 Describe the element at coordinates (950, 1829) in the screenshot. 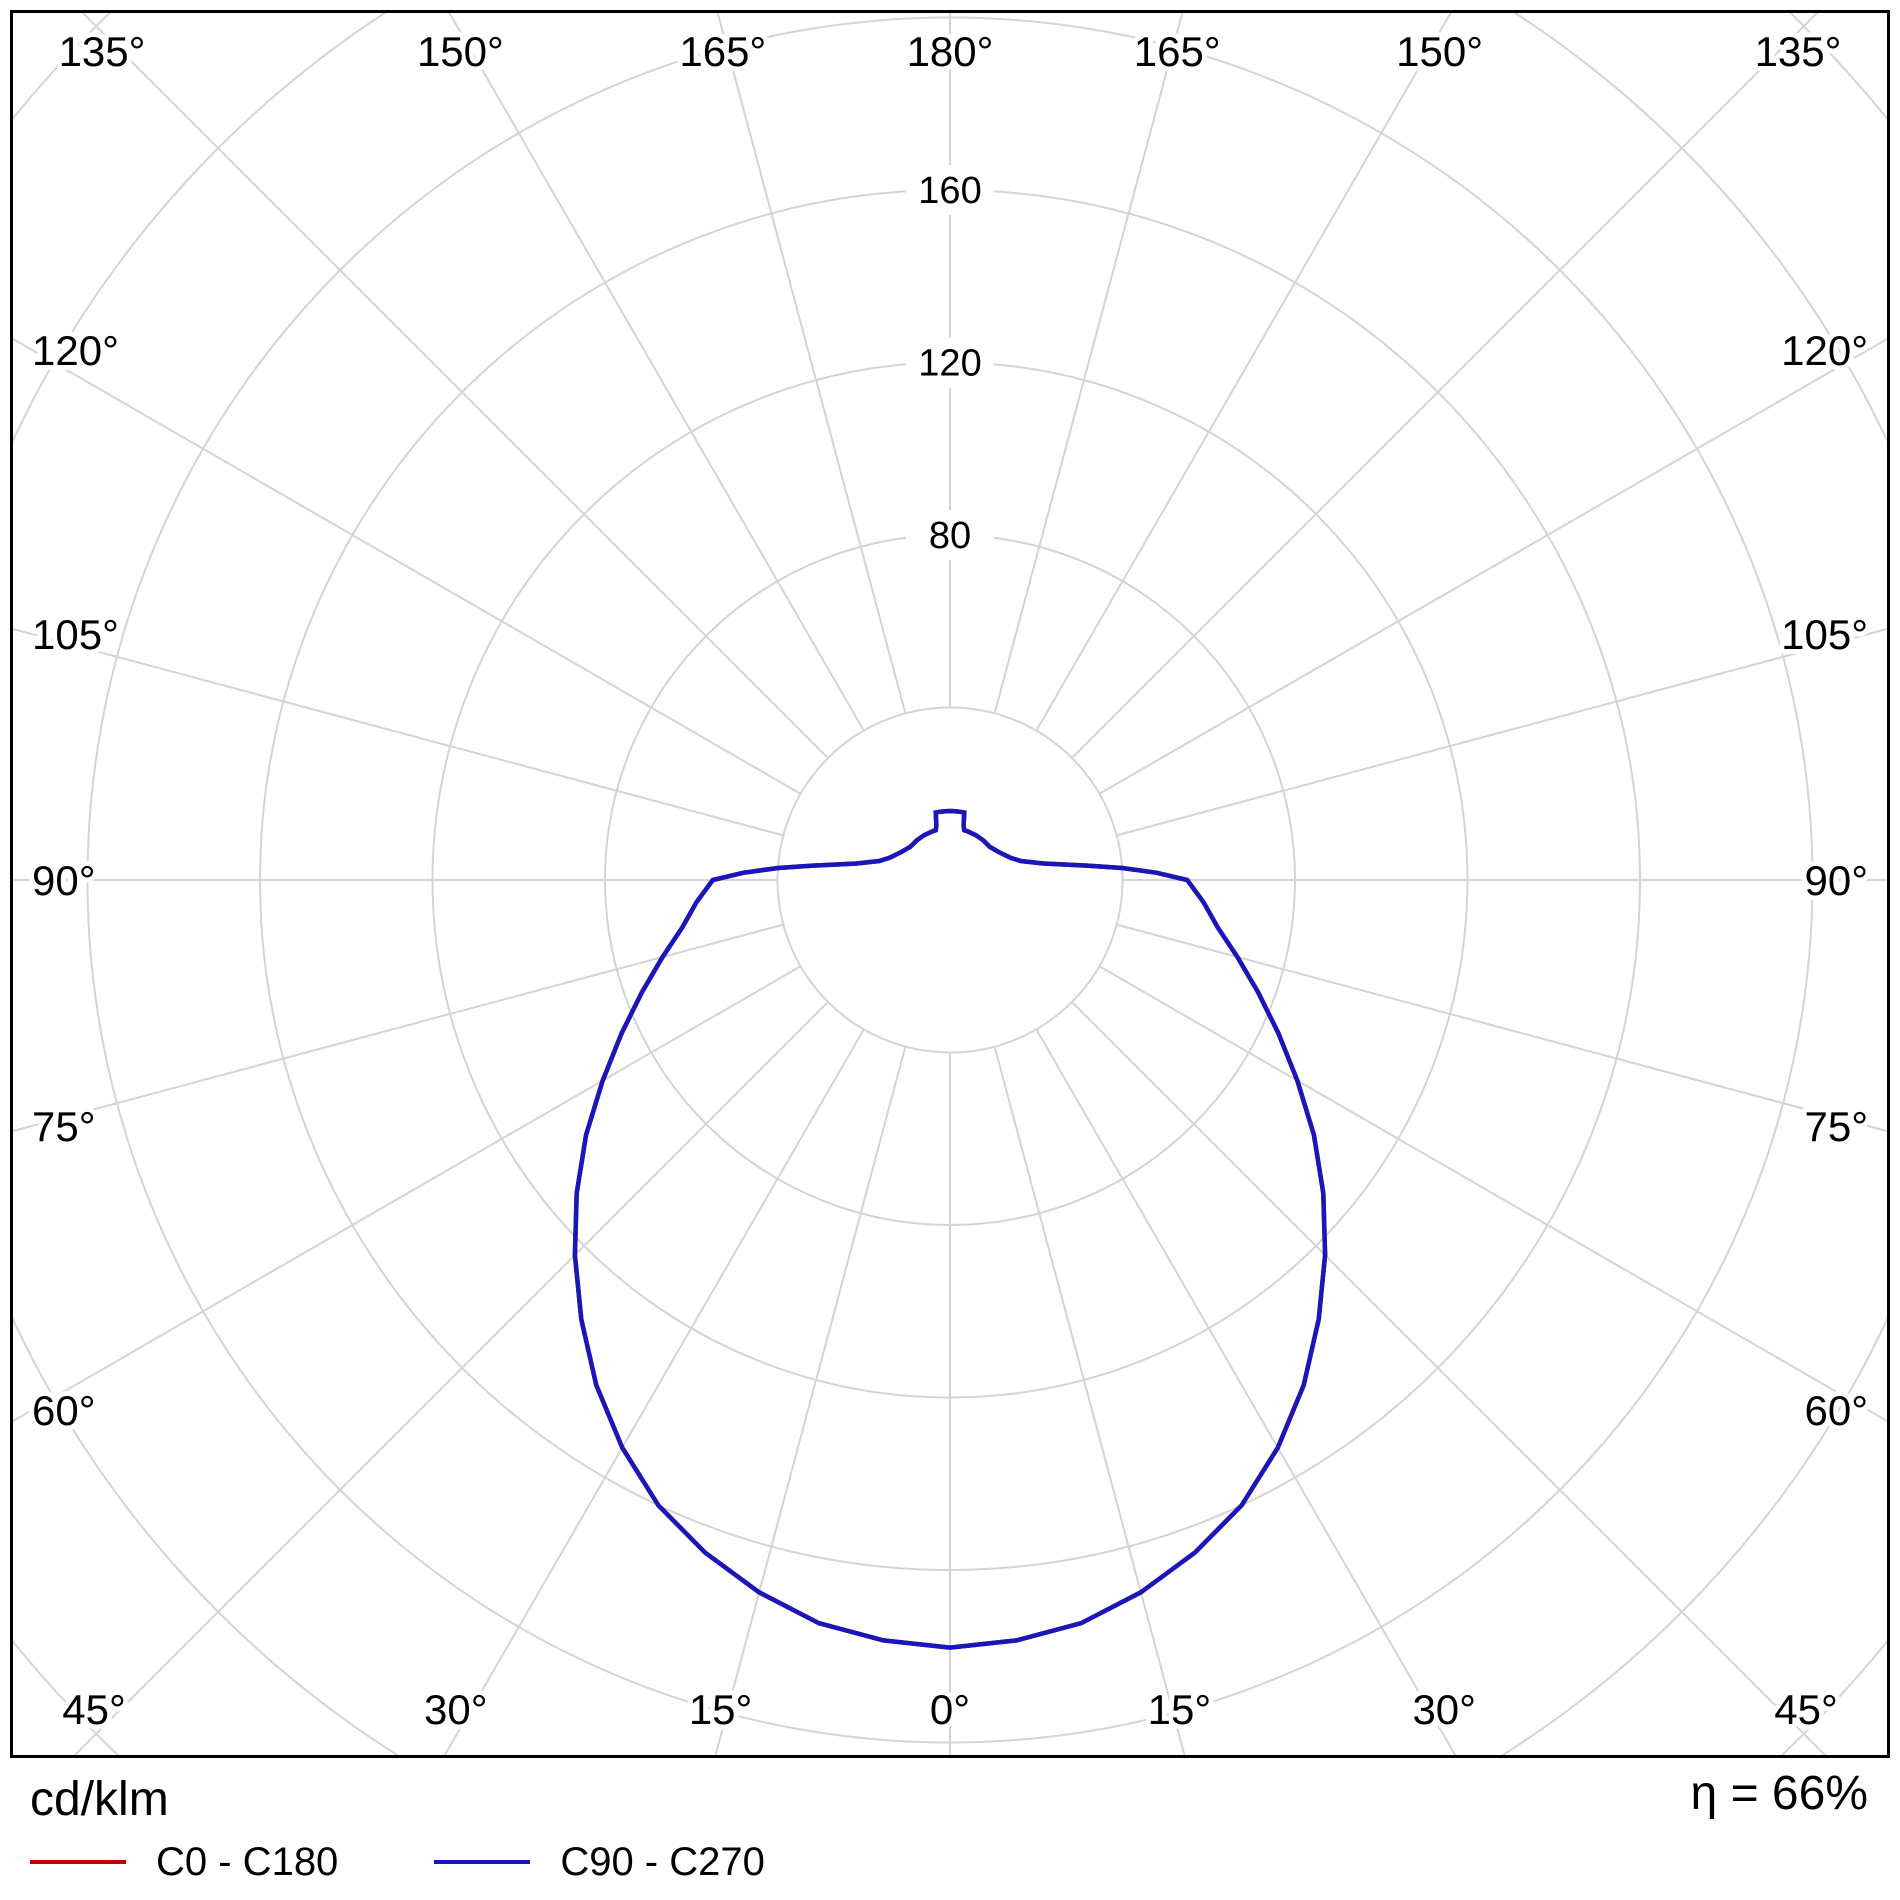

I see `chart-footer: cd/klm η = 66% C0 - C180 C90 - C270` at that location.